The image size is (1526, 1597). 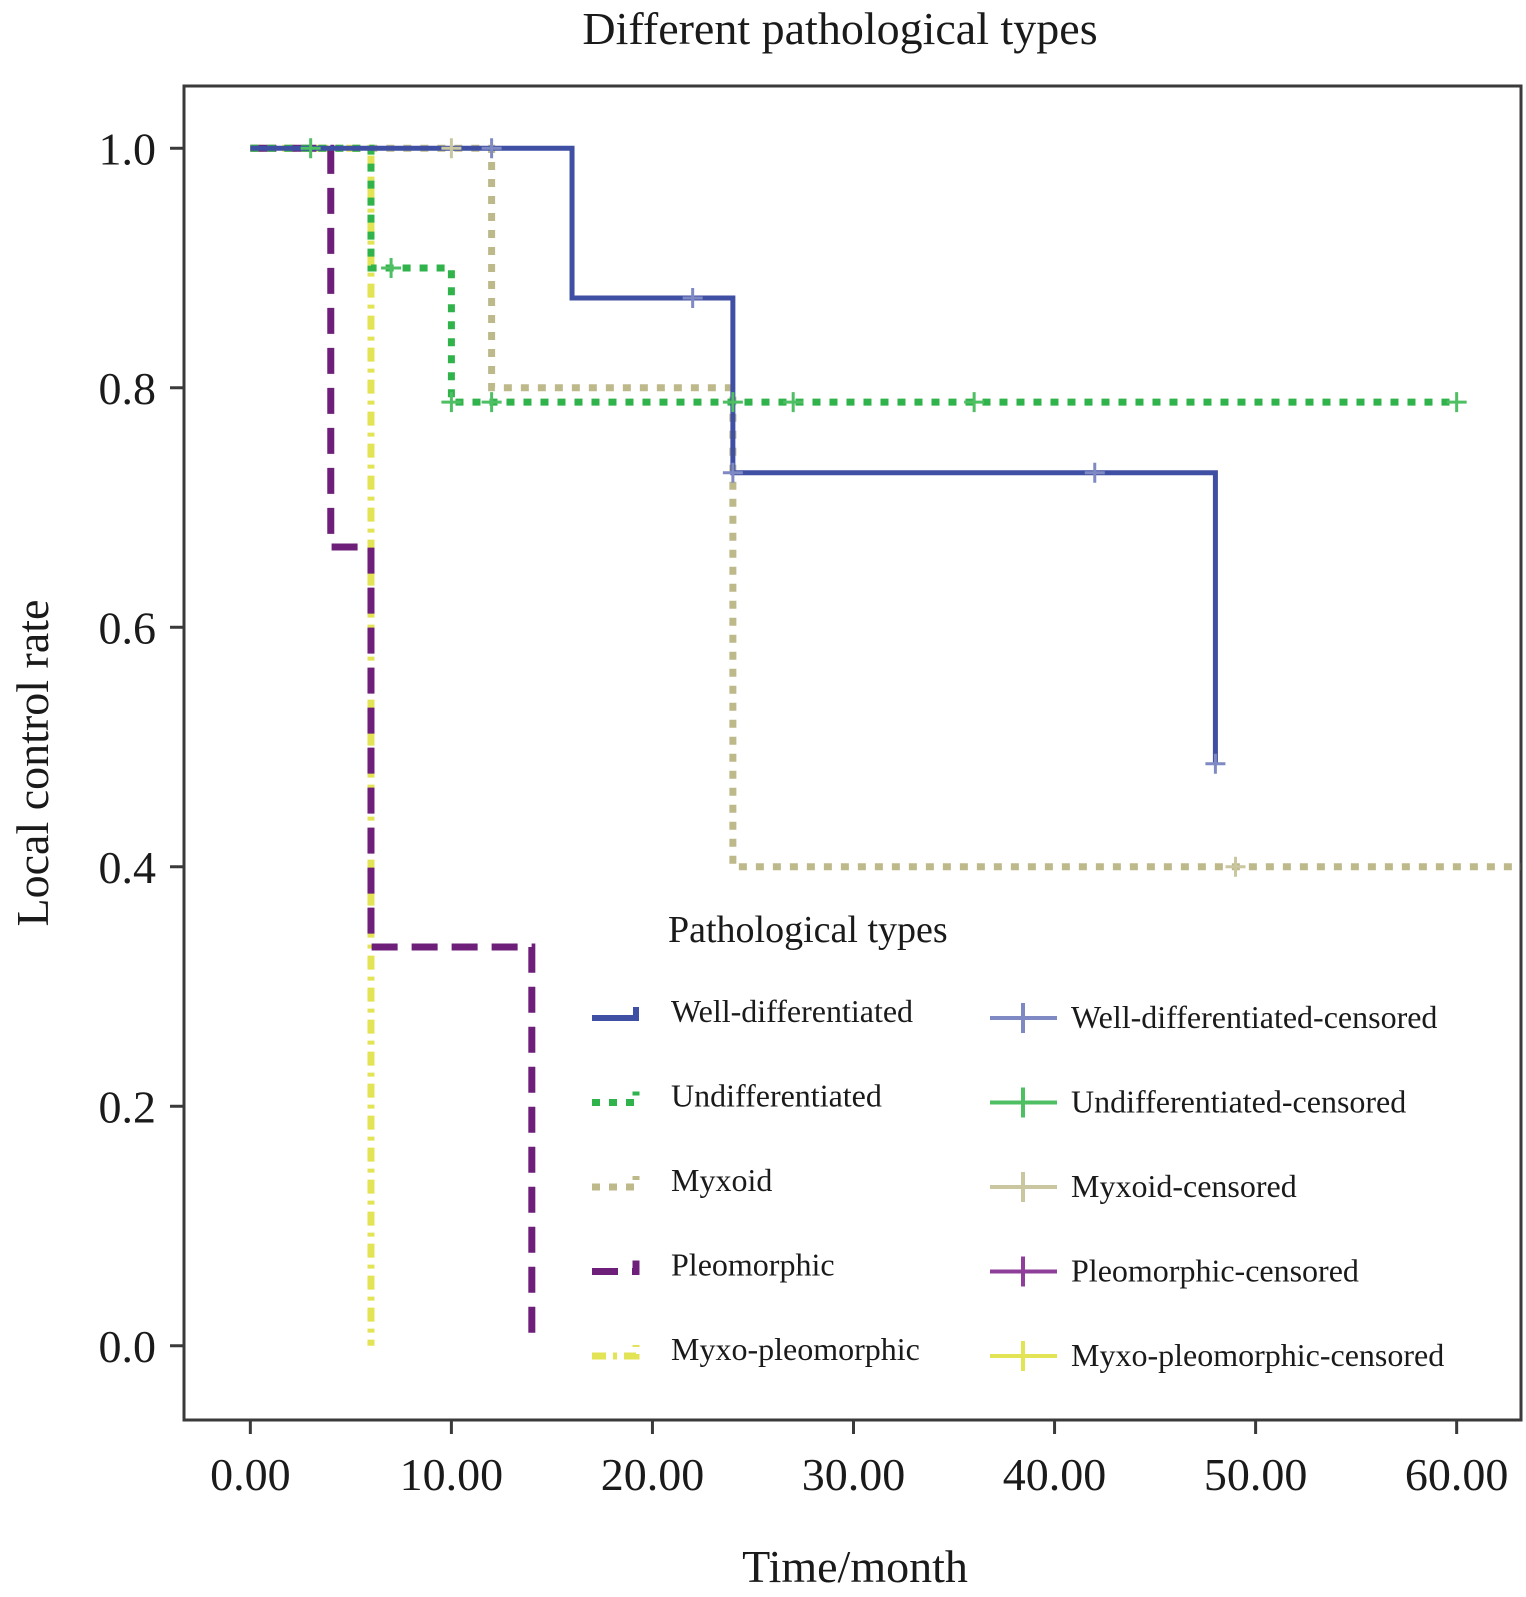 What do you see at coordinates (393, 745) in the screenshot?
I see `curve-pleomorphic` at bounding box center [393, 745].